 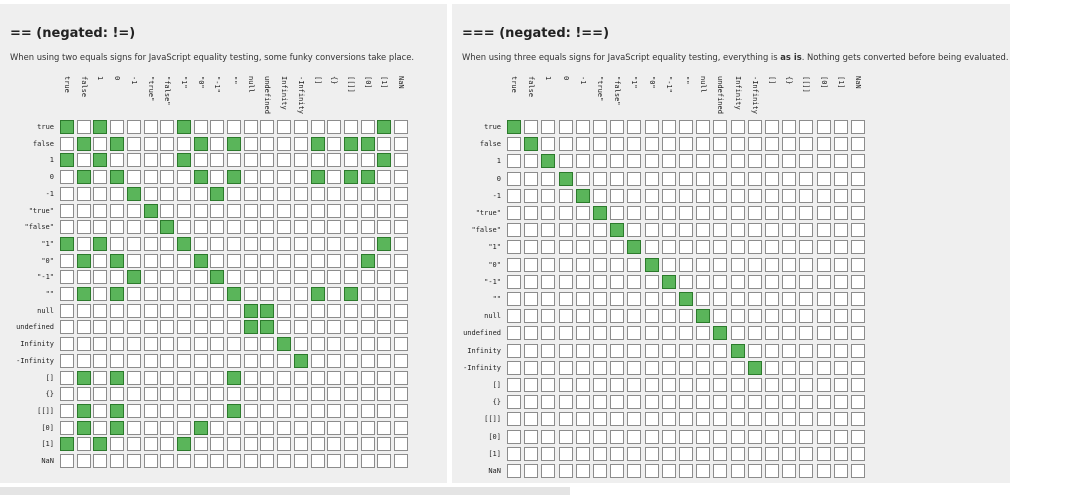 I want to click on strict-row-label: "true", so click(x=488, y=213).